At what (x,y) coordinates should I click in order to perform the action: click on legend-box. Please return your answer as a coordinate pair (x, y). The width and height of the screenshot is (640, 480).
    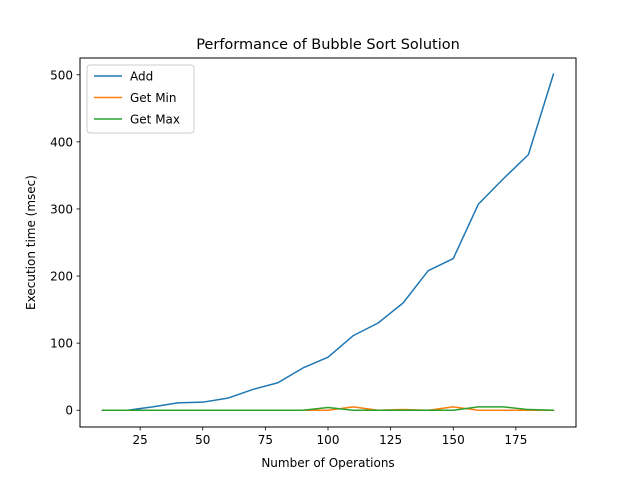
    Looking at the image, I should click on (140, 99).